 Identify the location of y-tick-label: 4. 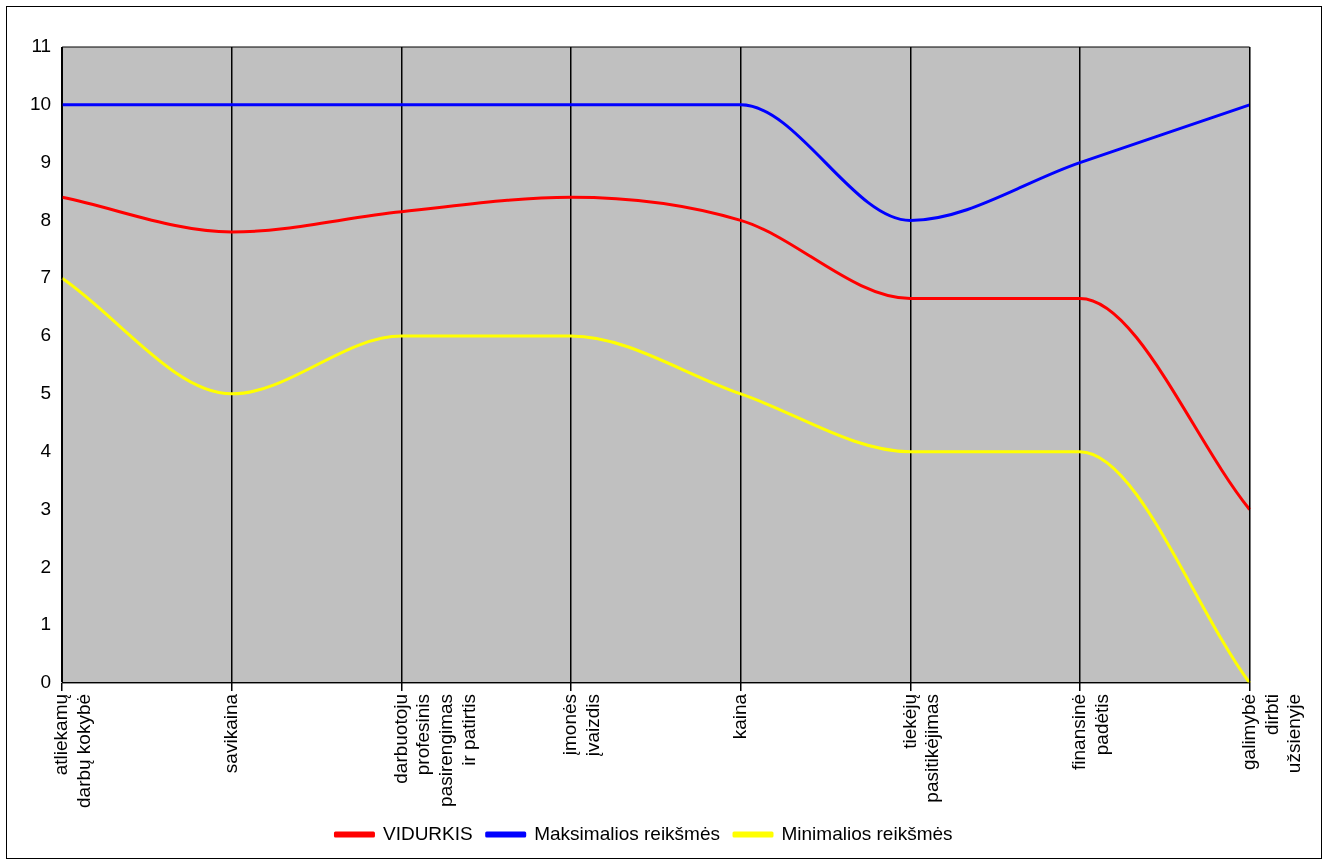
(46, 450).